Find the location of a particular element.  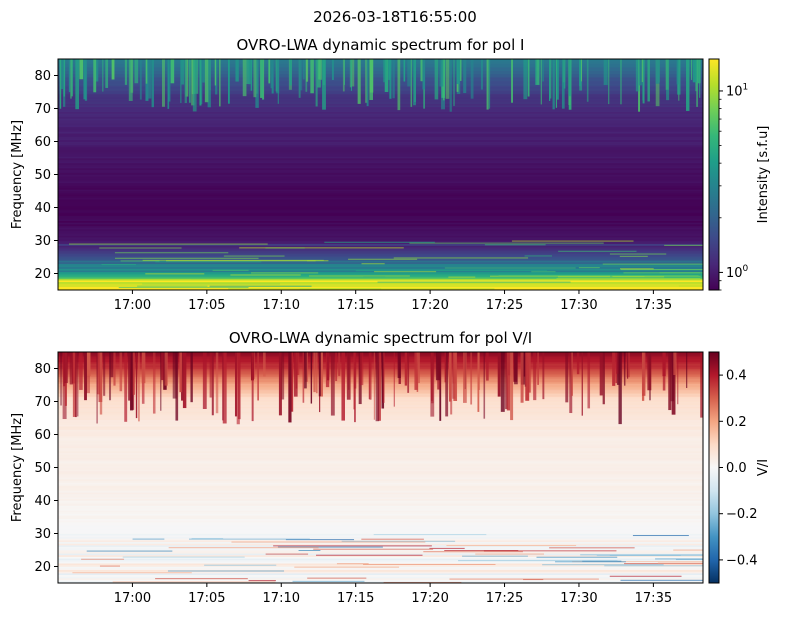

y-tick-label: 70 is located at coordinates (42, 109).